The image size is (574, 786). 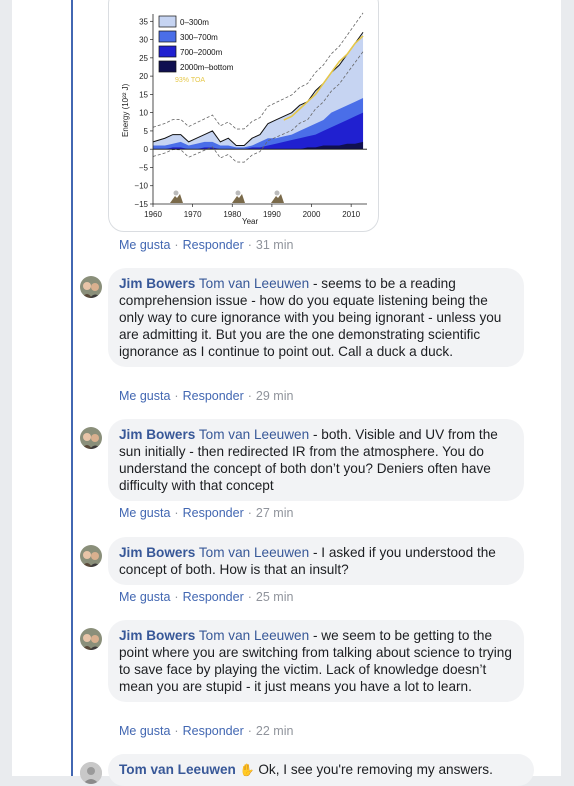 What do you see at coordinates (201, 52) in the screenshot?
I see `legend-label: 700–2000m` at bounding box center [201, 52].